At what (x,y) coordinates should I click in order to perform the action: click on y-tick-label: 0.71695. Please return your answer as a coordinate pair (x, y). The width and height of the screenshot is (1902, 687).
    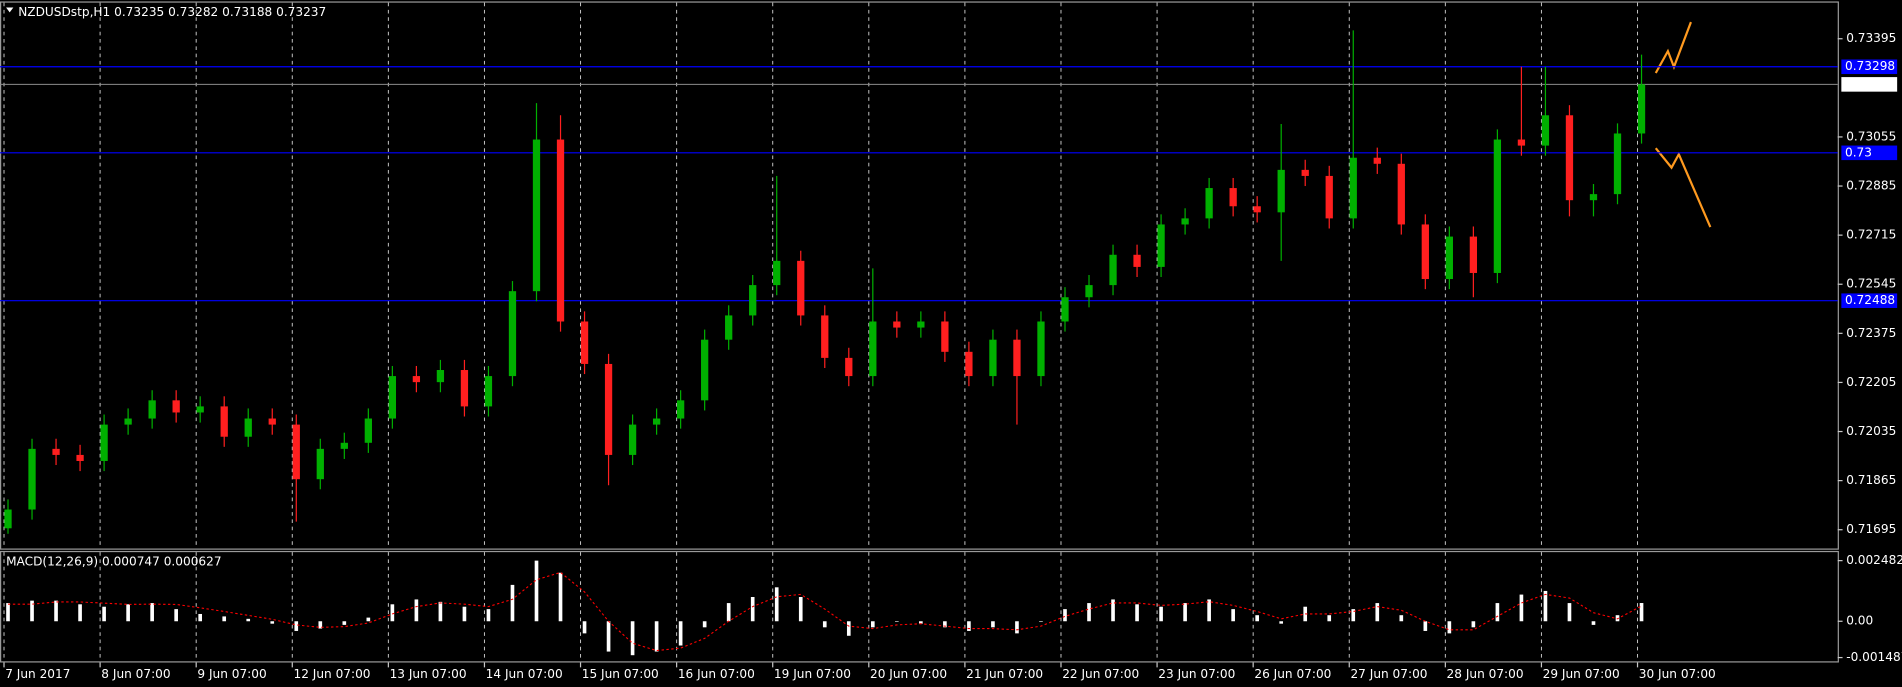
    Looking at the image, I should click on (1871, 529).